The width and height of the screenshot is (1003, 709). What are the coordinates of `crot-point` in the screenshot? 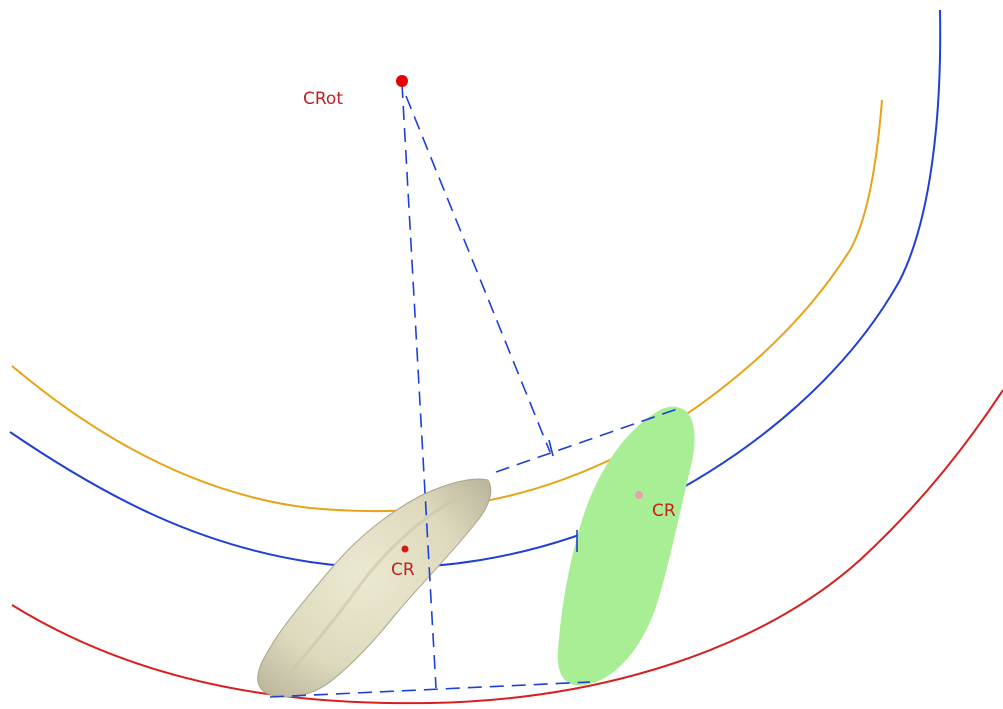 It's located at (402, 81).